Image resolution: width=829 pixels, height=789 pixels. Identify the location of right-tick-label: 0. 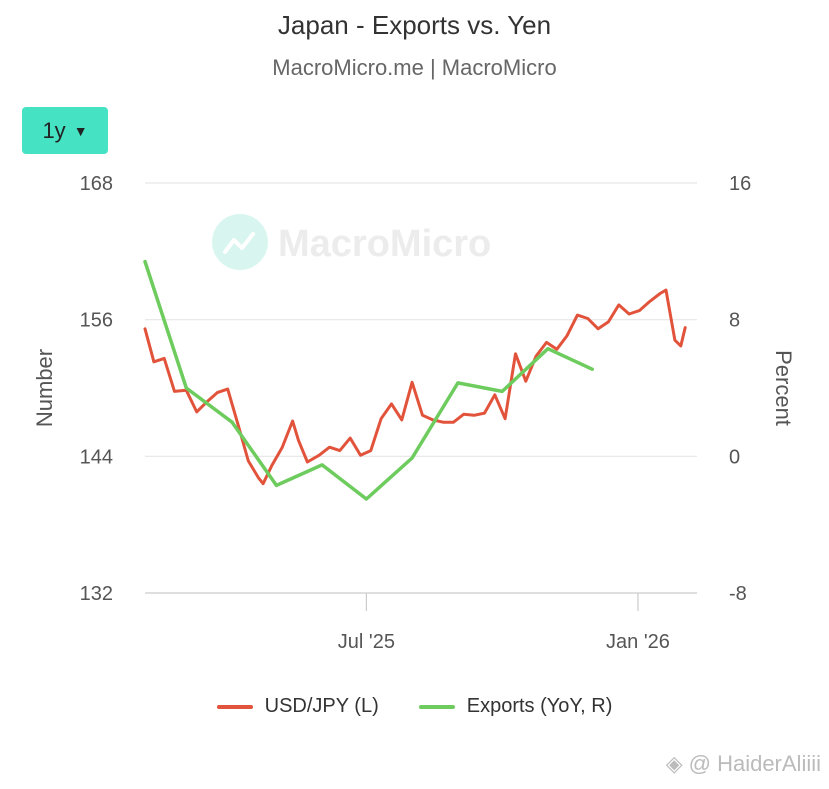
(734, 457).